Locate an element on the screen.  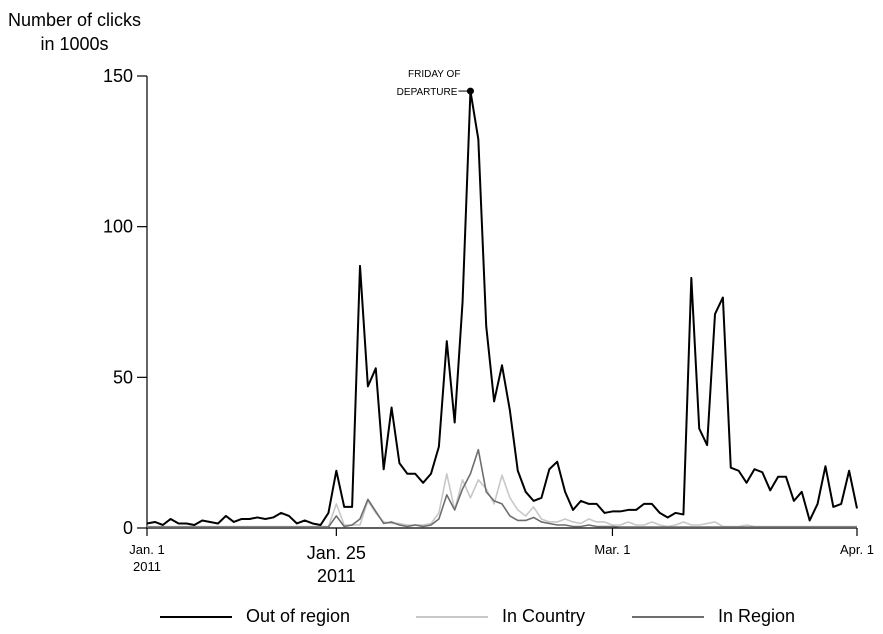
legend: Out of region In Country In Region is located at coordinates (441, 620).